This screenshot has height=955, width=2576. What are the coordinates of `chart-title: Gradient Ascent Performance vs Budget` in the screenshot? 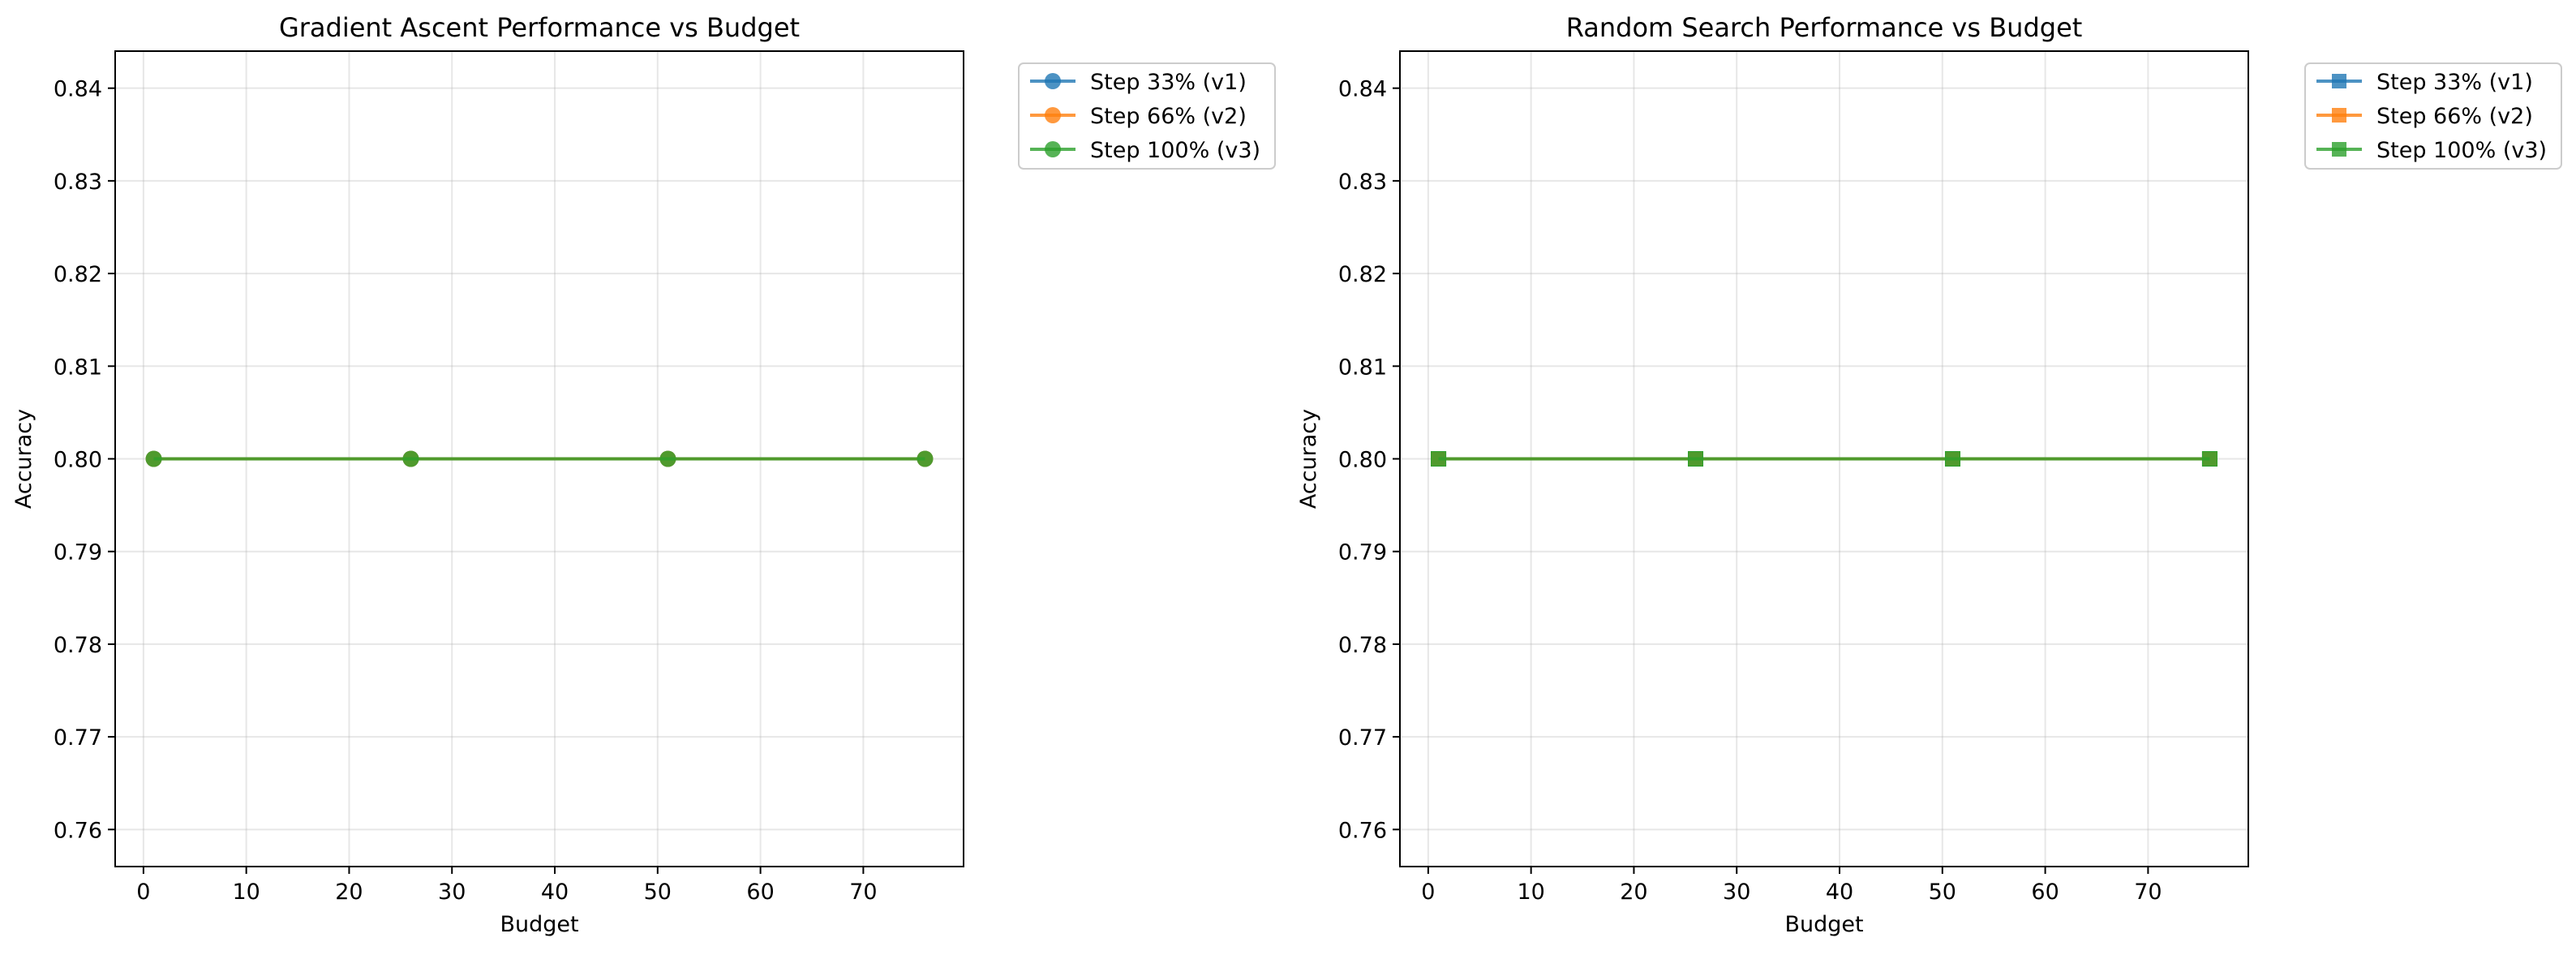 It's located at (539, 27).